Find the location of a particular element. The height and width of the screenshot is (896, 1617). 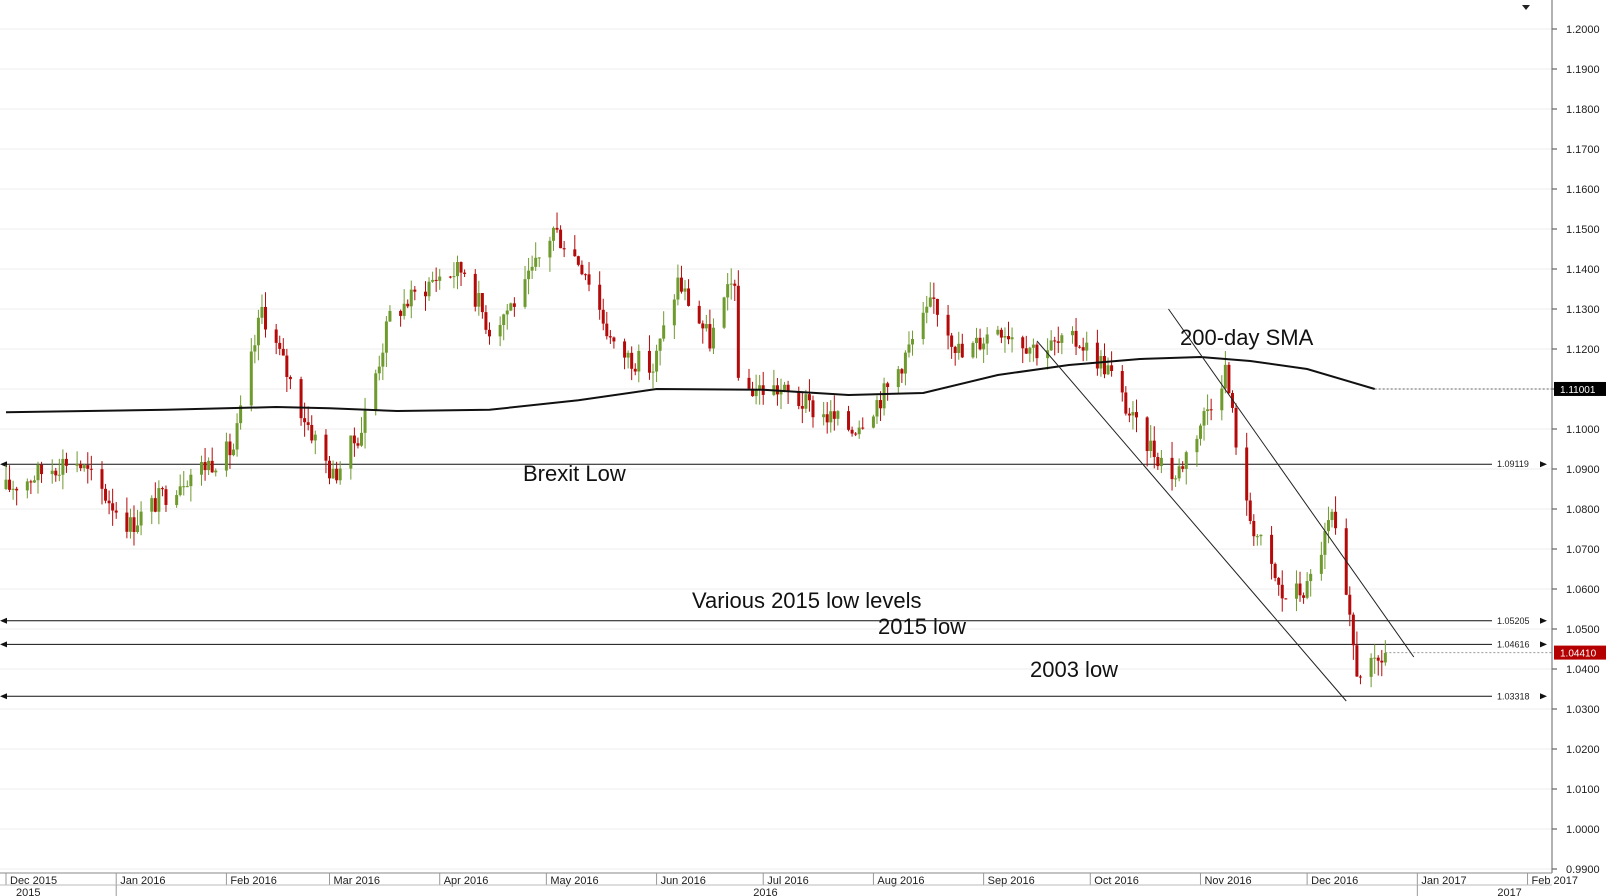

annotation-label: 2003 low is located at coordinates (1074, 669).